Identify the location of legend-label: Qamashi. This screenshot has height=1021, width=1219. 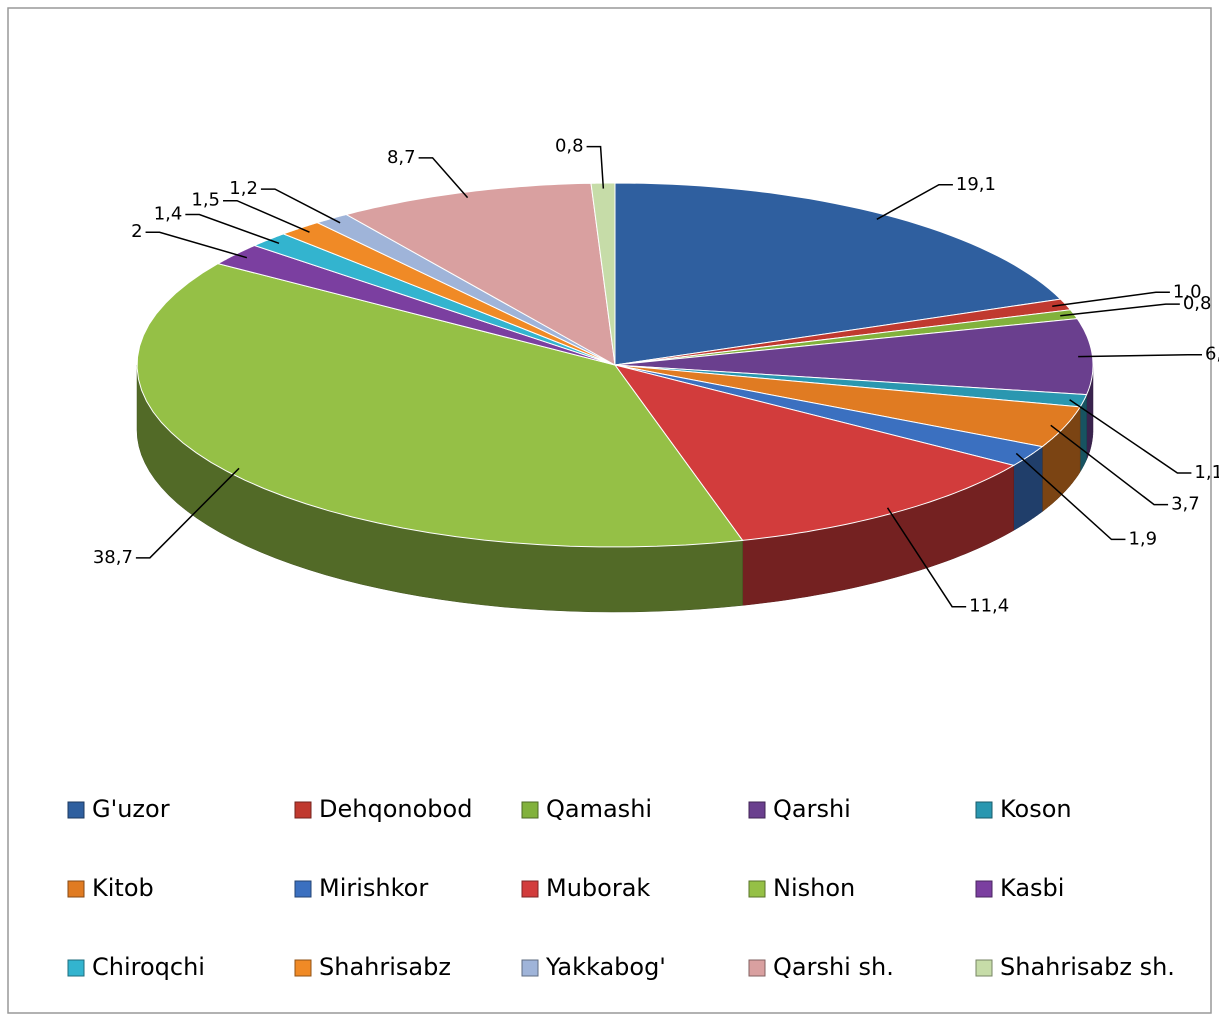
(599, 809).